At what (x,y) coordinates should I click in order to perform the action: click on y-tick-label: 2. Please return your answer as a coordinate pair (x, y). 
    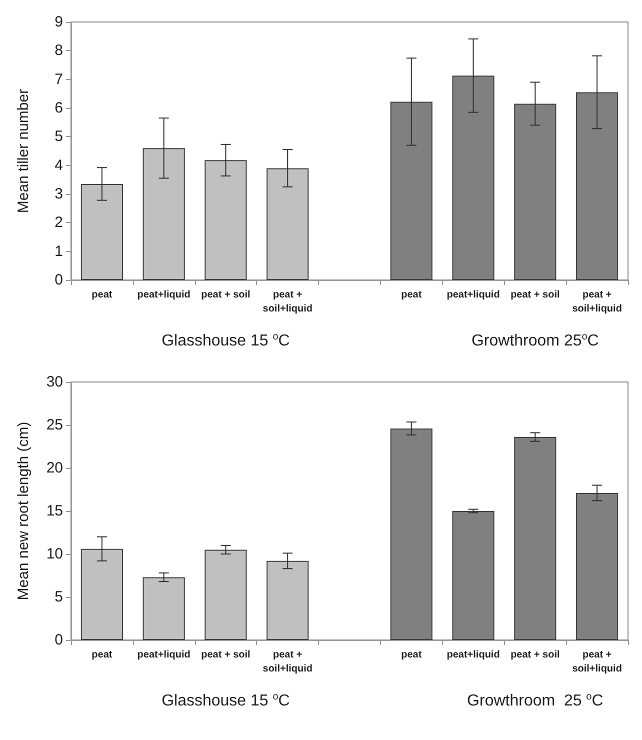
    Looking at the image, I should click on (58, 223).